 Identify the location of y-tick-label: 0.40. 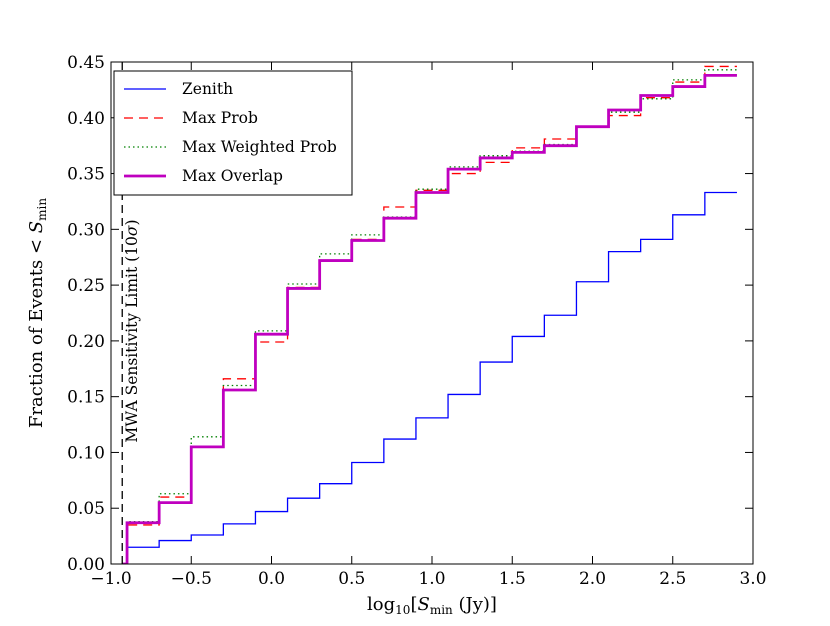
(86, 119).